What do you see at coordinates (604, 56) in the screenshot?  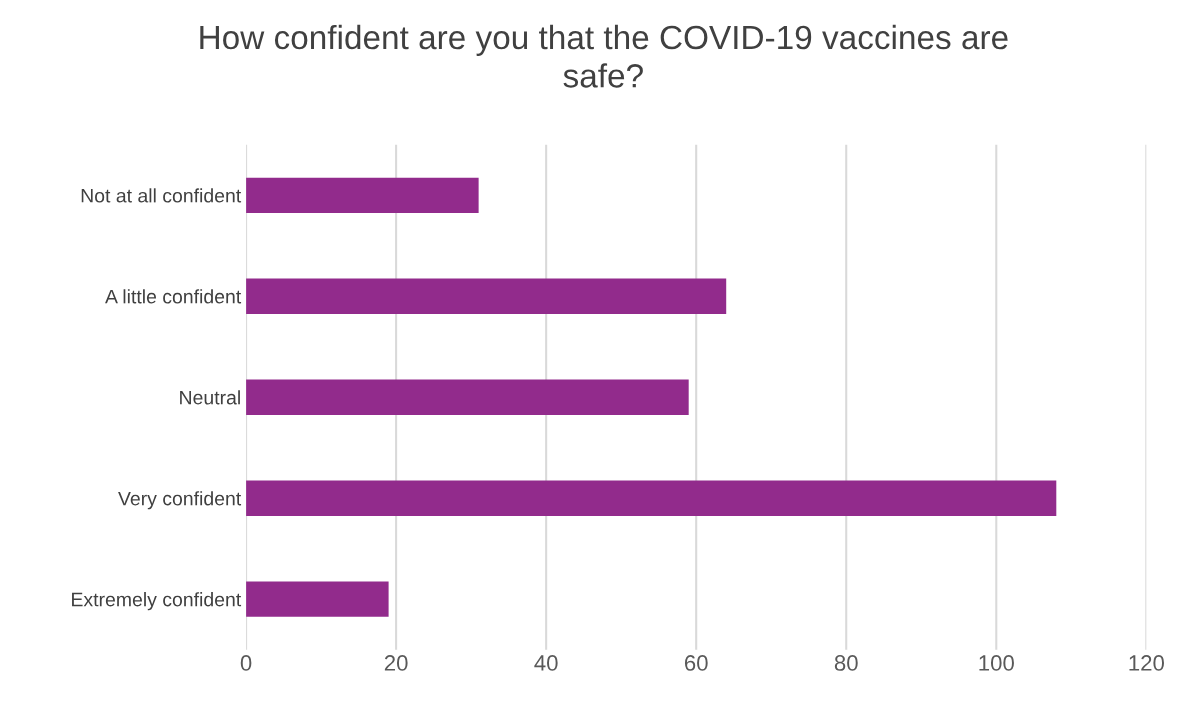 I see `chart-title: How confident are you that the COVID-19 vaccines are safe?` at bounding box center [604, 56].